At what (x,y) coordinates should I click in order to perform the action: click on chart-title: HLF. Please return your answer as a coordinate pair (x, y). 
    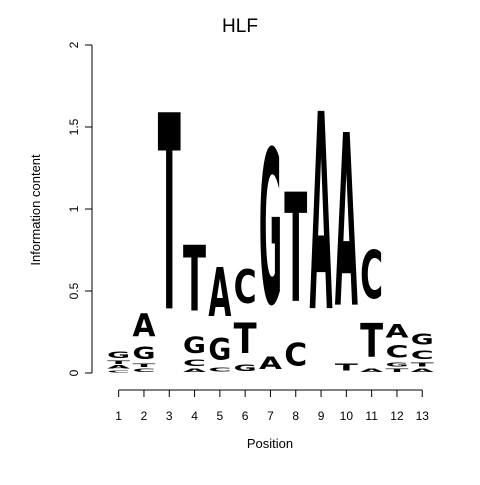
    Looking at the image, I should click on (240, 26).